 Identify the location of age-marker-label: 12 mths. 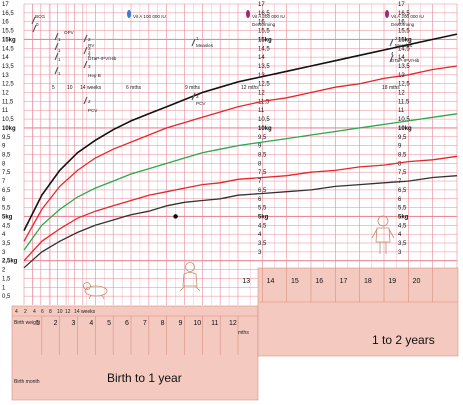
(250, 88).